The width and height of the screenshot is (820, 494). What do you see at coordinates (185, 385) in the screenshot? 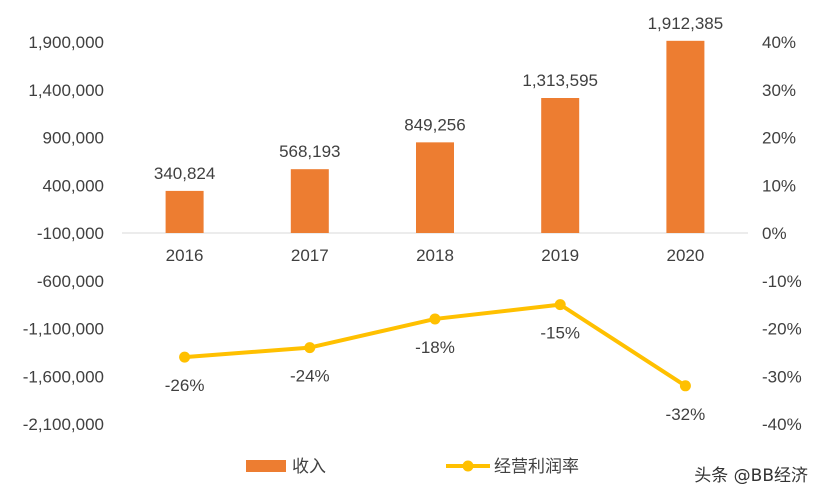
I see `margin-data-label: -26%` at bounding box center [185, 385].